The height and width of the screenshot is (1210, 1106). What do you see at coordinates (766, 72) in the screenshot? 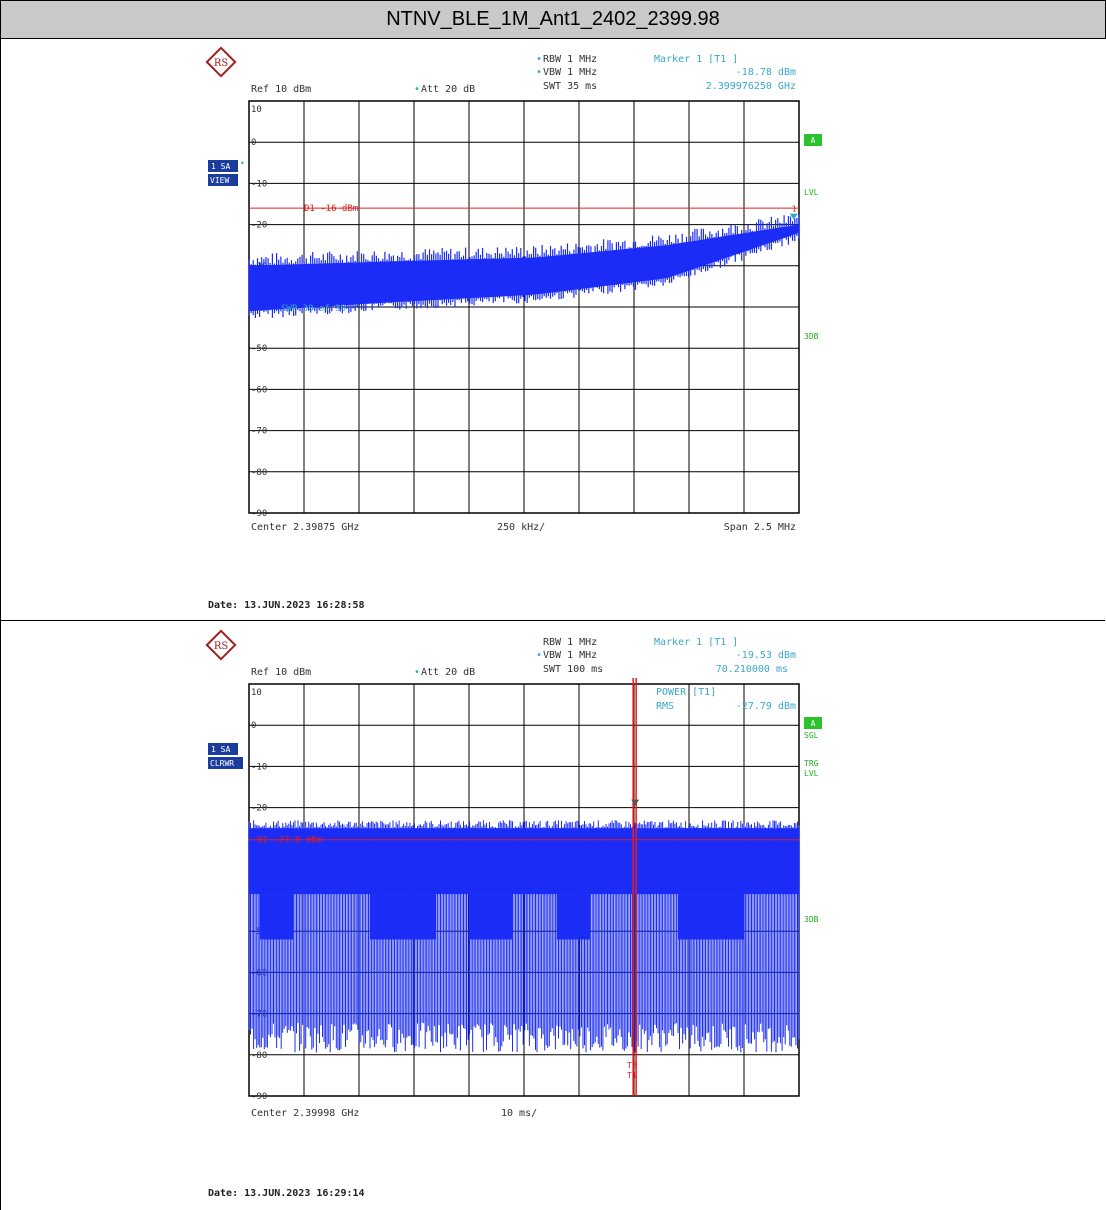
I see `marker-level: -18.78 dBm` at bounding box center [766, 72].